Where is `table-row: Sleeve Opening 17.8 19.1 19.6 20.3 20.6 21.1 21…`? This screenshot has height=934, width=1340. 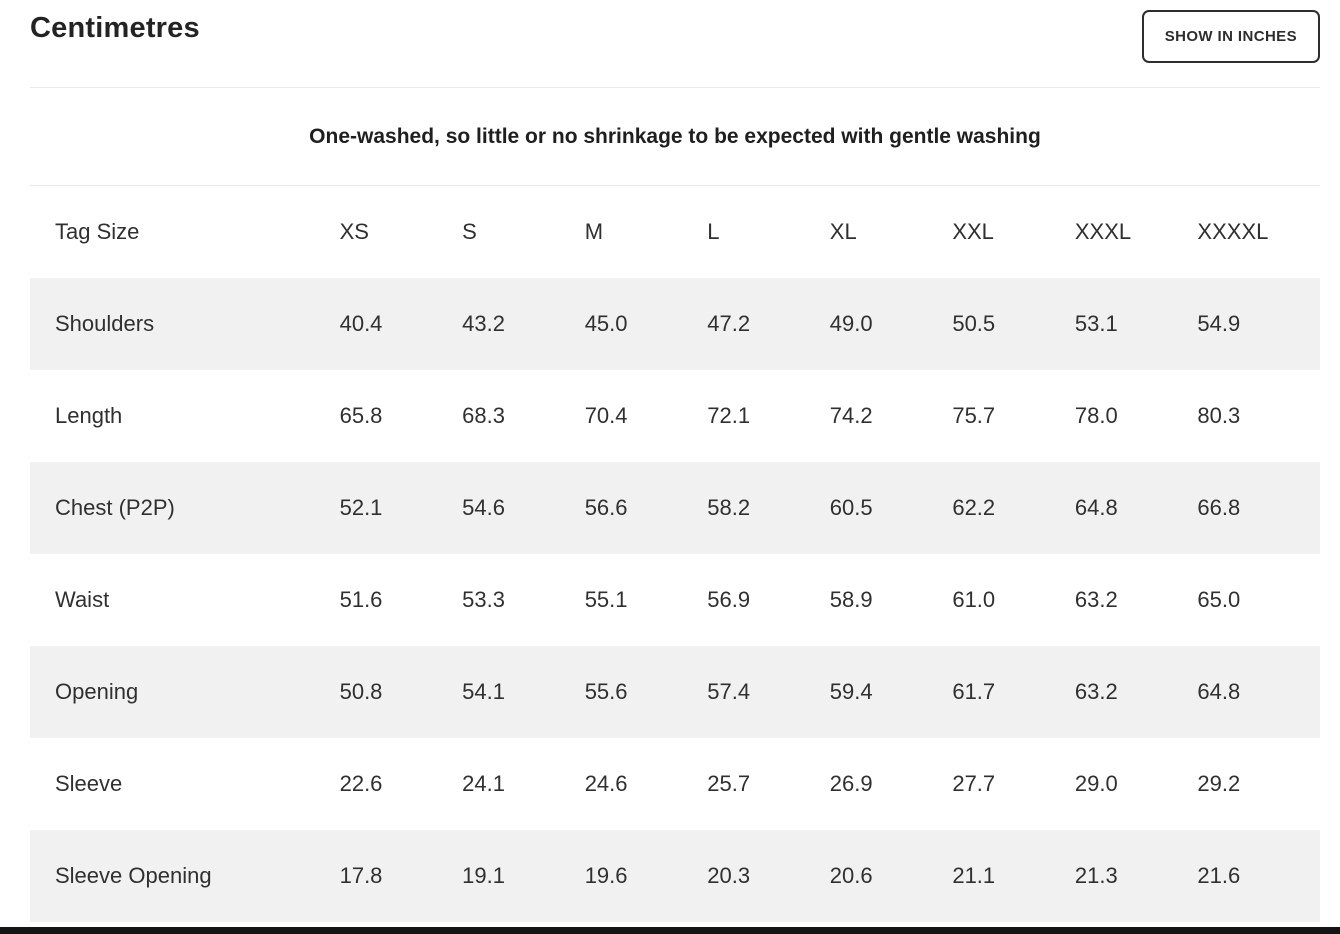
table-row: Sleeve Opening 17.8 19.1 19.6 20.3 20.6 21.1 21… is located at coordinates (675, 876).